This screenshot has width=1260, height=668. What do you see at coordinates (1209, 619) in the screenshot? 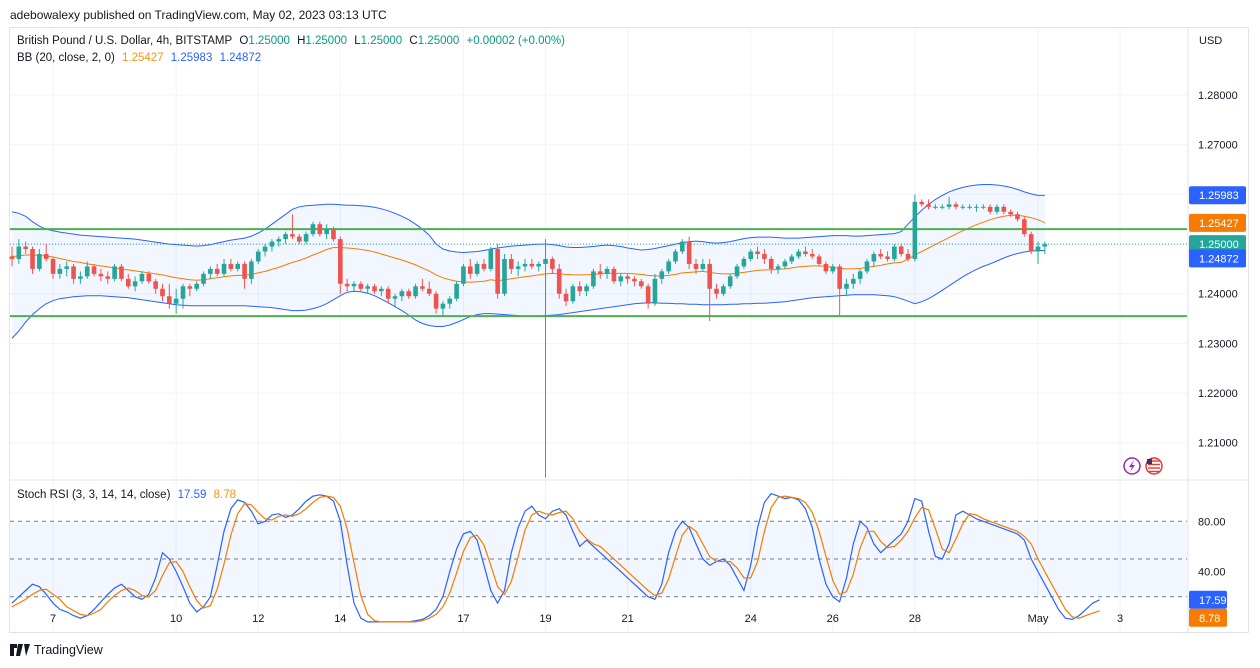
I see `rsi-axis-badge-value: 8.78` at bounding box center [1209, 619].